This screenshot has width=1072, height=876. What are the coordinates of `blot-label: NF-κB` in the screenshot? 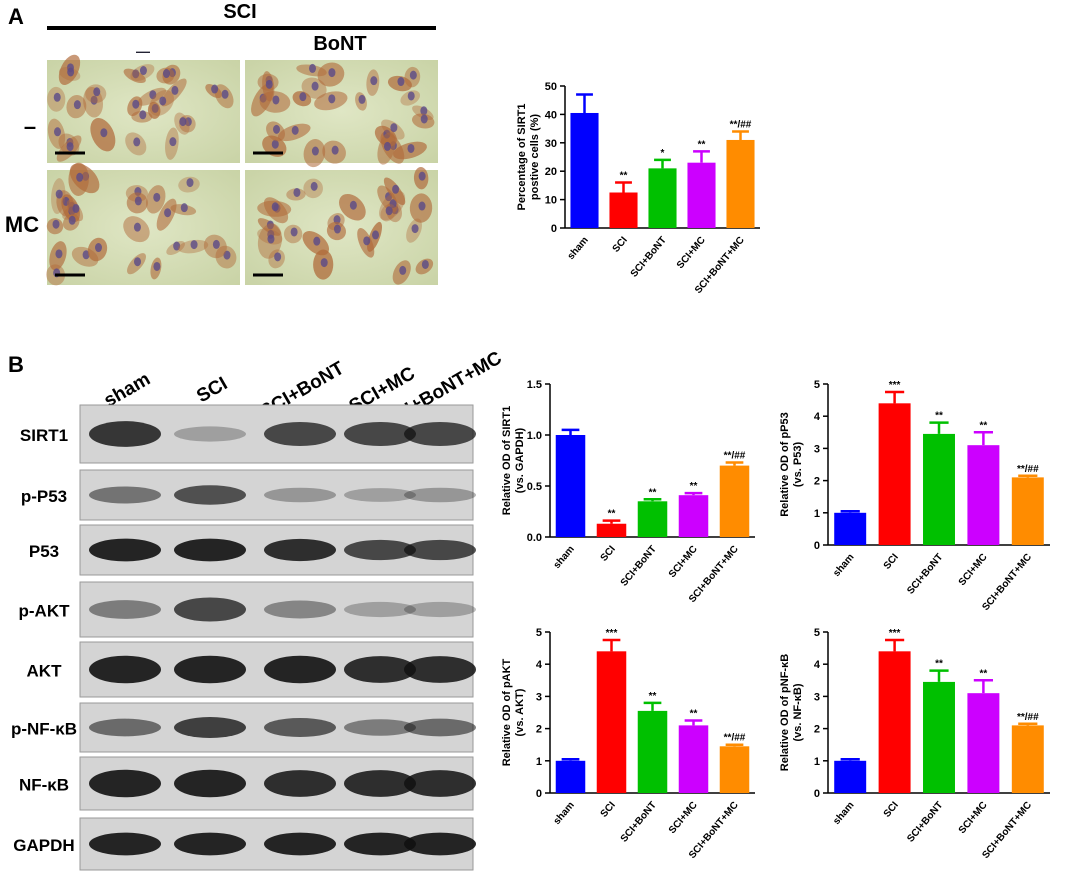 It's located at (44, 785).